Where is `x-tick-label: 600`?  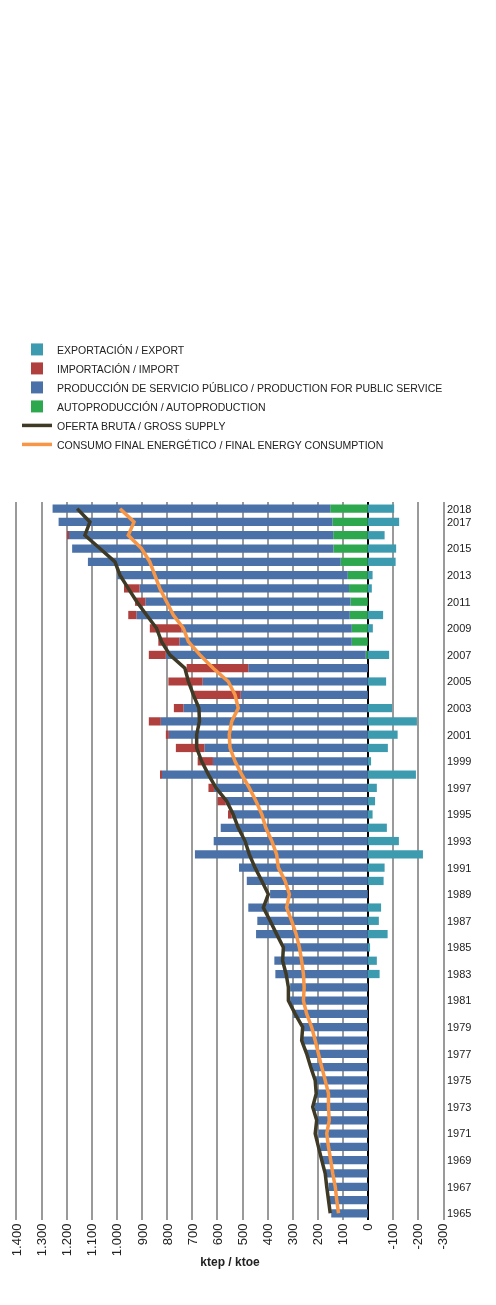
x-tick-label: 600 is located at coordinates (217, 1234).